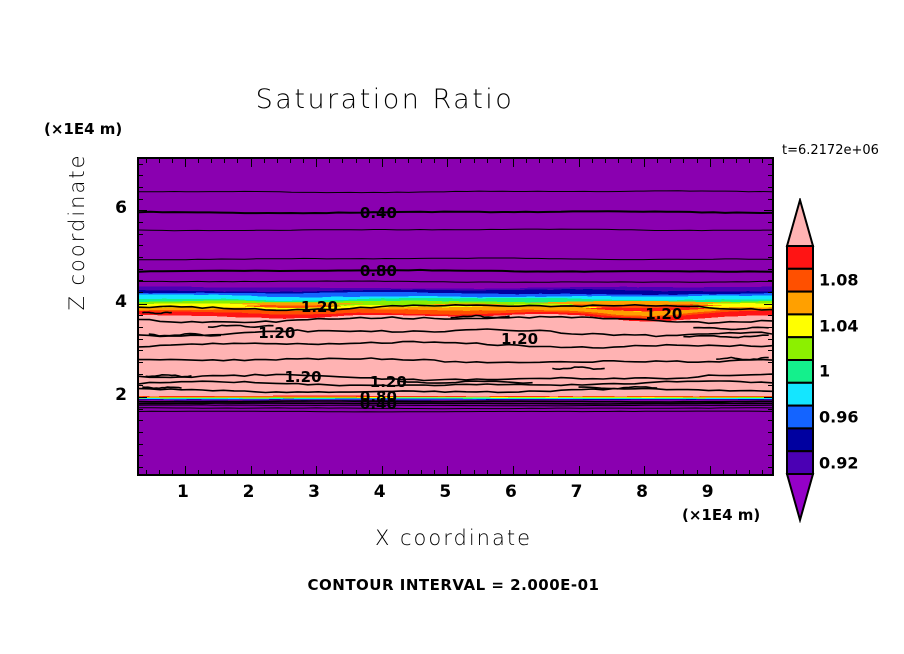 The image size is (904, 654). Describe the element at coordinates (721, 515) in the screenshot. I see `x-axis-unit-label: (×1E4 m)` at that location.